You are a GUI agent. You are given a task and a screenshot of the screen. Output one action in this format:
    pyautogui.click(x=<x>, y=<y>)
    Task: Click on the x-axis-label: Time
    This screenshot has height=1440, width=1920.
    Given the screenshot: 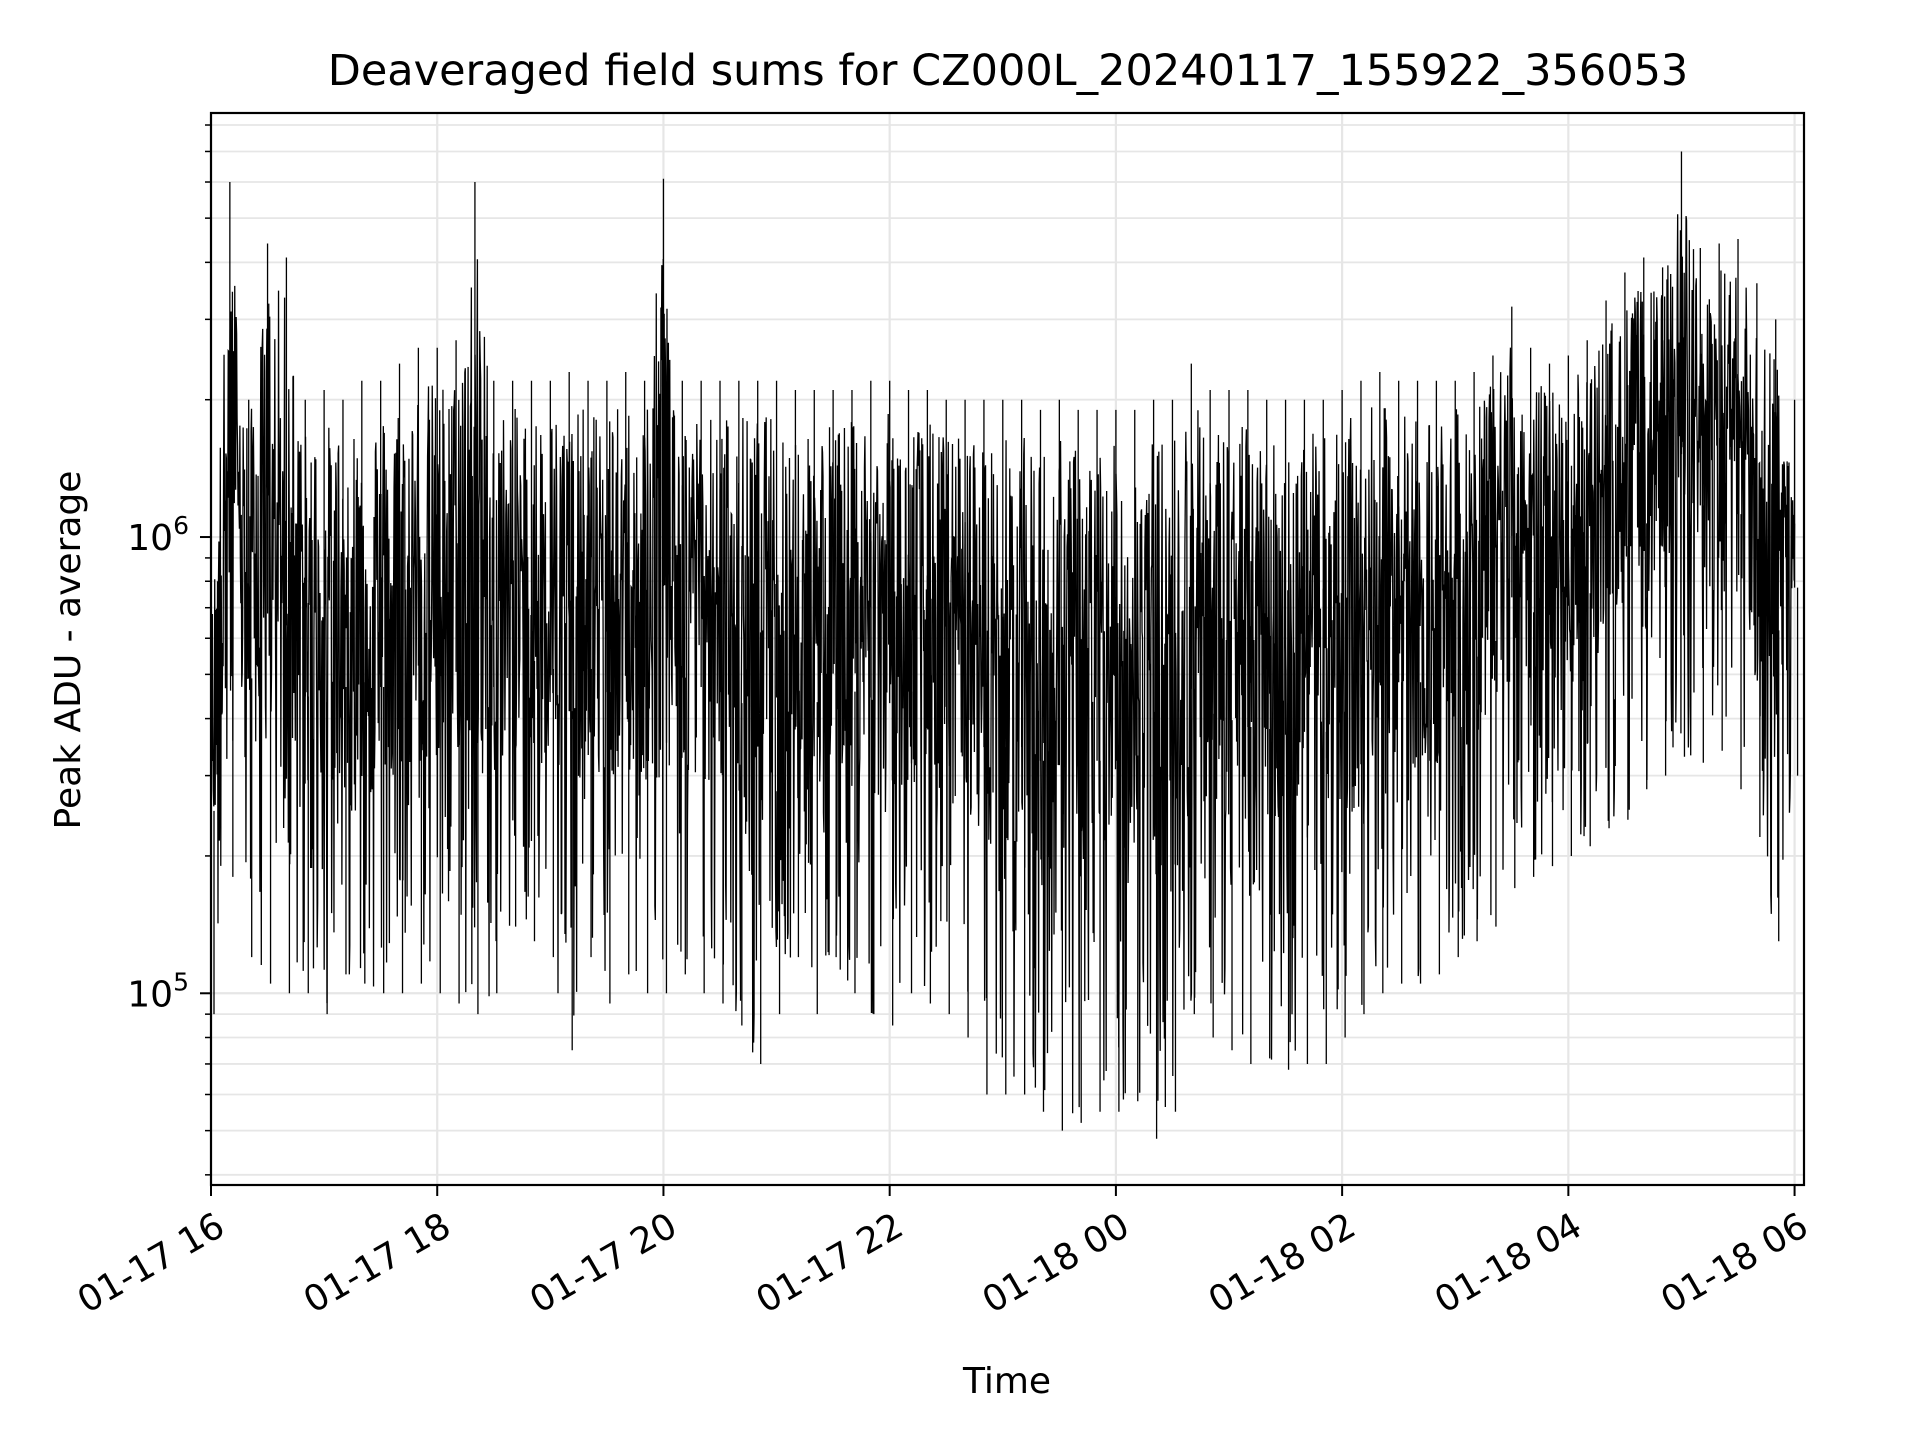 What is the action you would take?
    pyautogui.click(x=1006, y=1381)
    